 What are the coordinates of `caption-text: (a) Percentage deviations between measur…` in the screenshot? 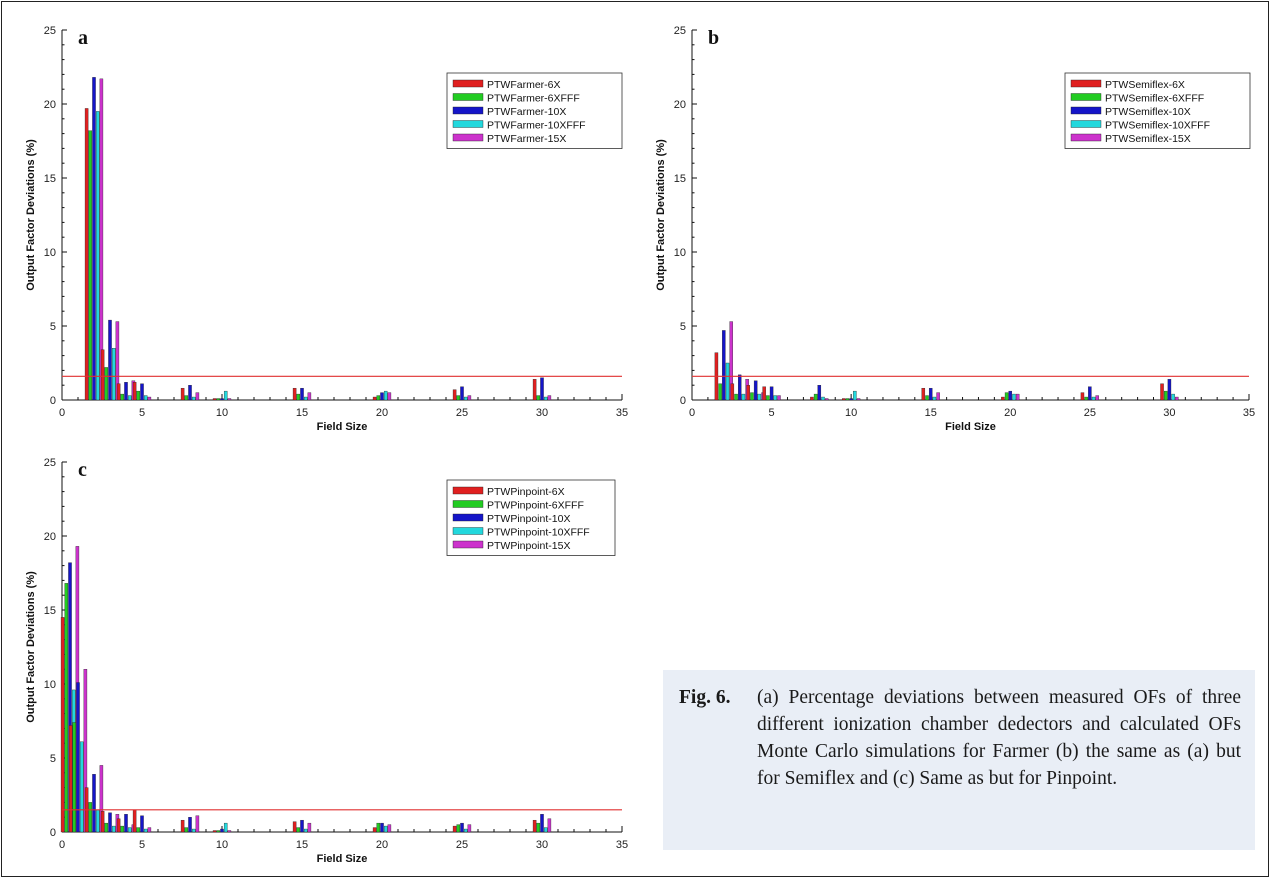 It's located at (999, 738).